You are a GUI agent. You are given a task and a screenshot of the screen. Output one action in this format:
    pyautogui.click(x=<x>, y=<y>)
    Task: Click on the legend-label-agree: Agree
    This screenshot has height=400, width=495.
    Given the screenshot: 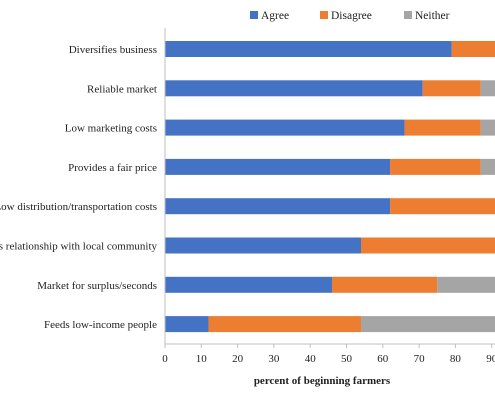 What is the action you would take?
    pyautogui.click(x=275, y=16)
    